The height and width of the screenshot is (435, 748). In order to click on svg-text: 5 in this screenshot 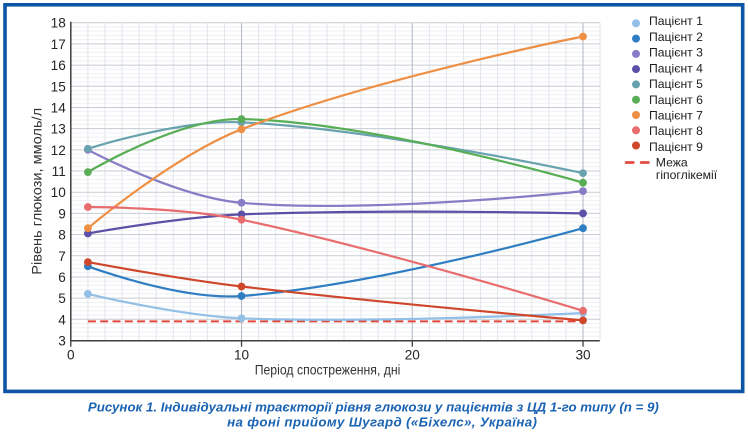, I will do `click(62, 298)`.